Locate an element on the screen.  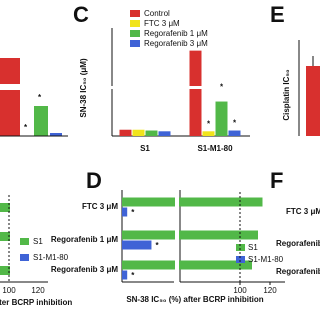
panel-letter: C is located at coordinates (81, 14).